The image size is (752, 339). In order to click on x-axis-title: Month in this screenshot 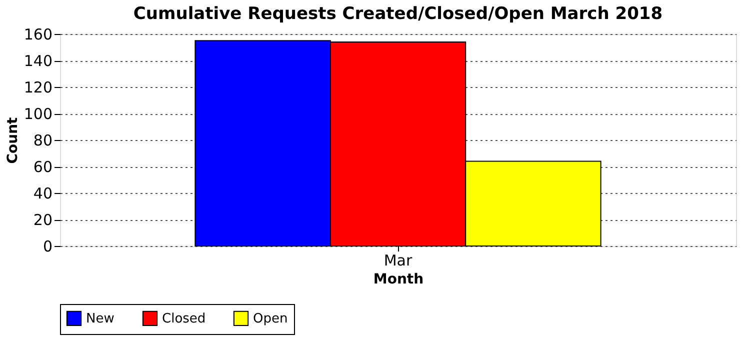, I will do `click(398, 280)`.